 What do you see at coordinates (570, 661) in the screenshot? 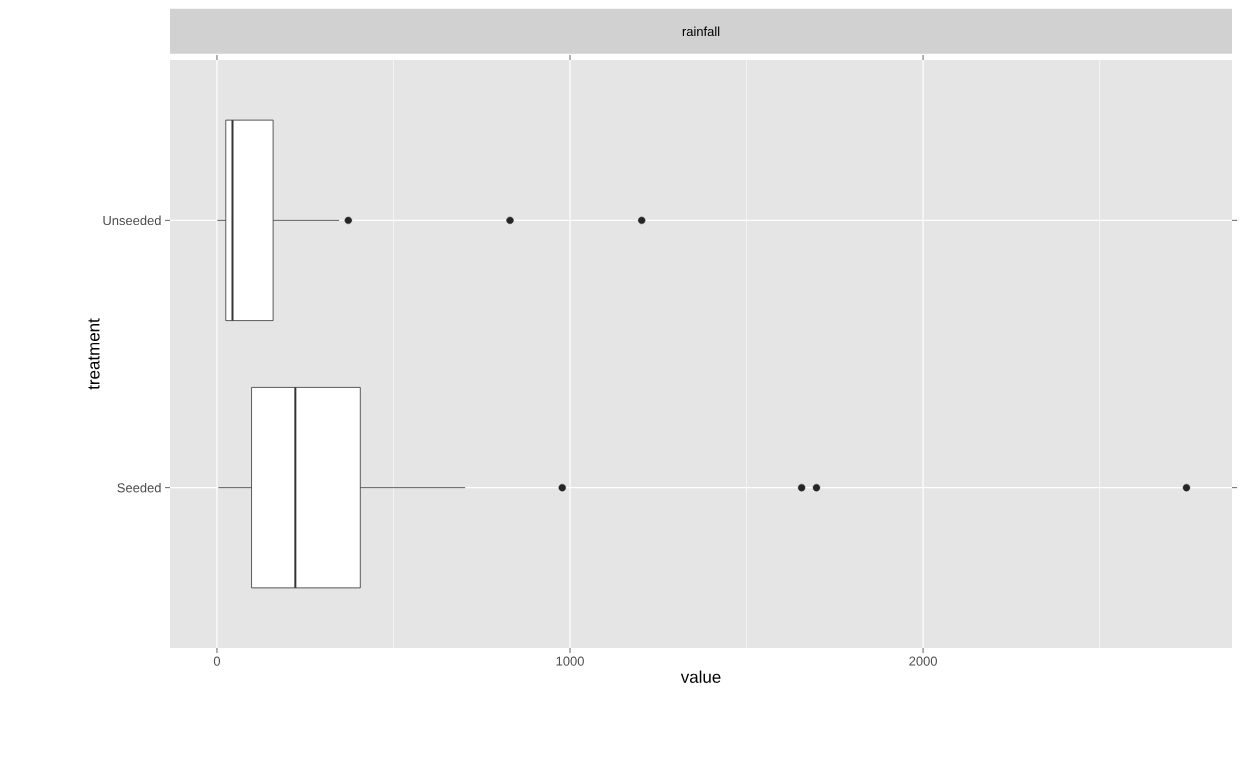
I see `x-tick-label: 1000` at bounding box center [570, 661].